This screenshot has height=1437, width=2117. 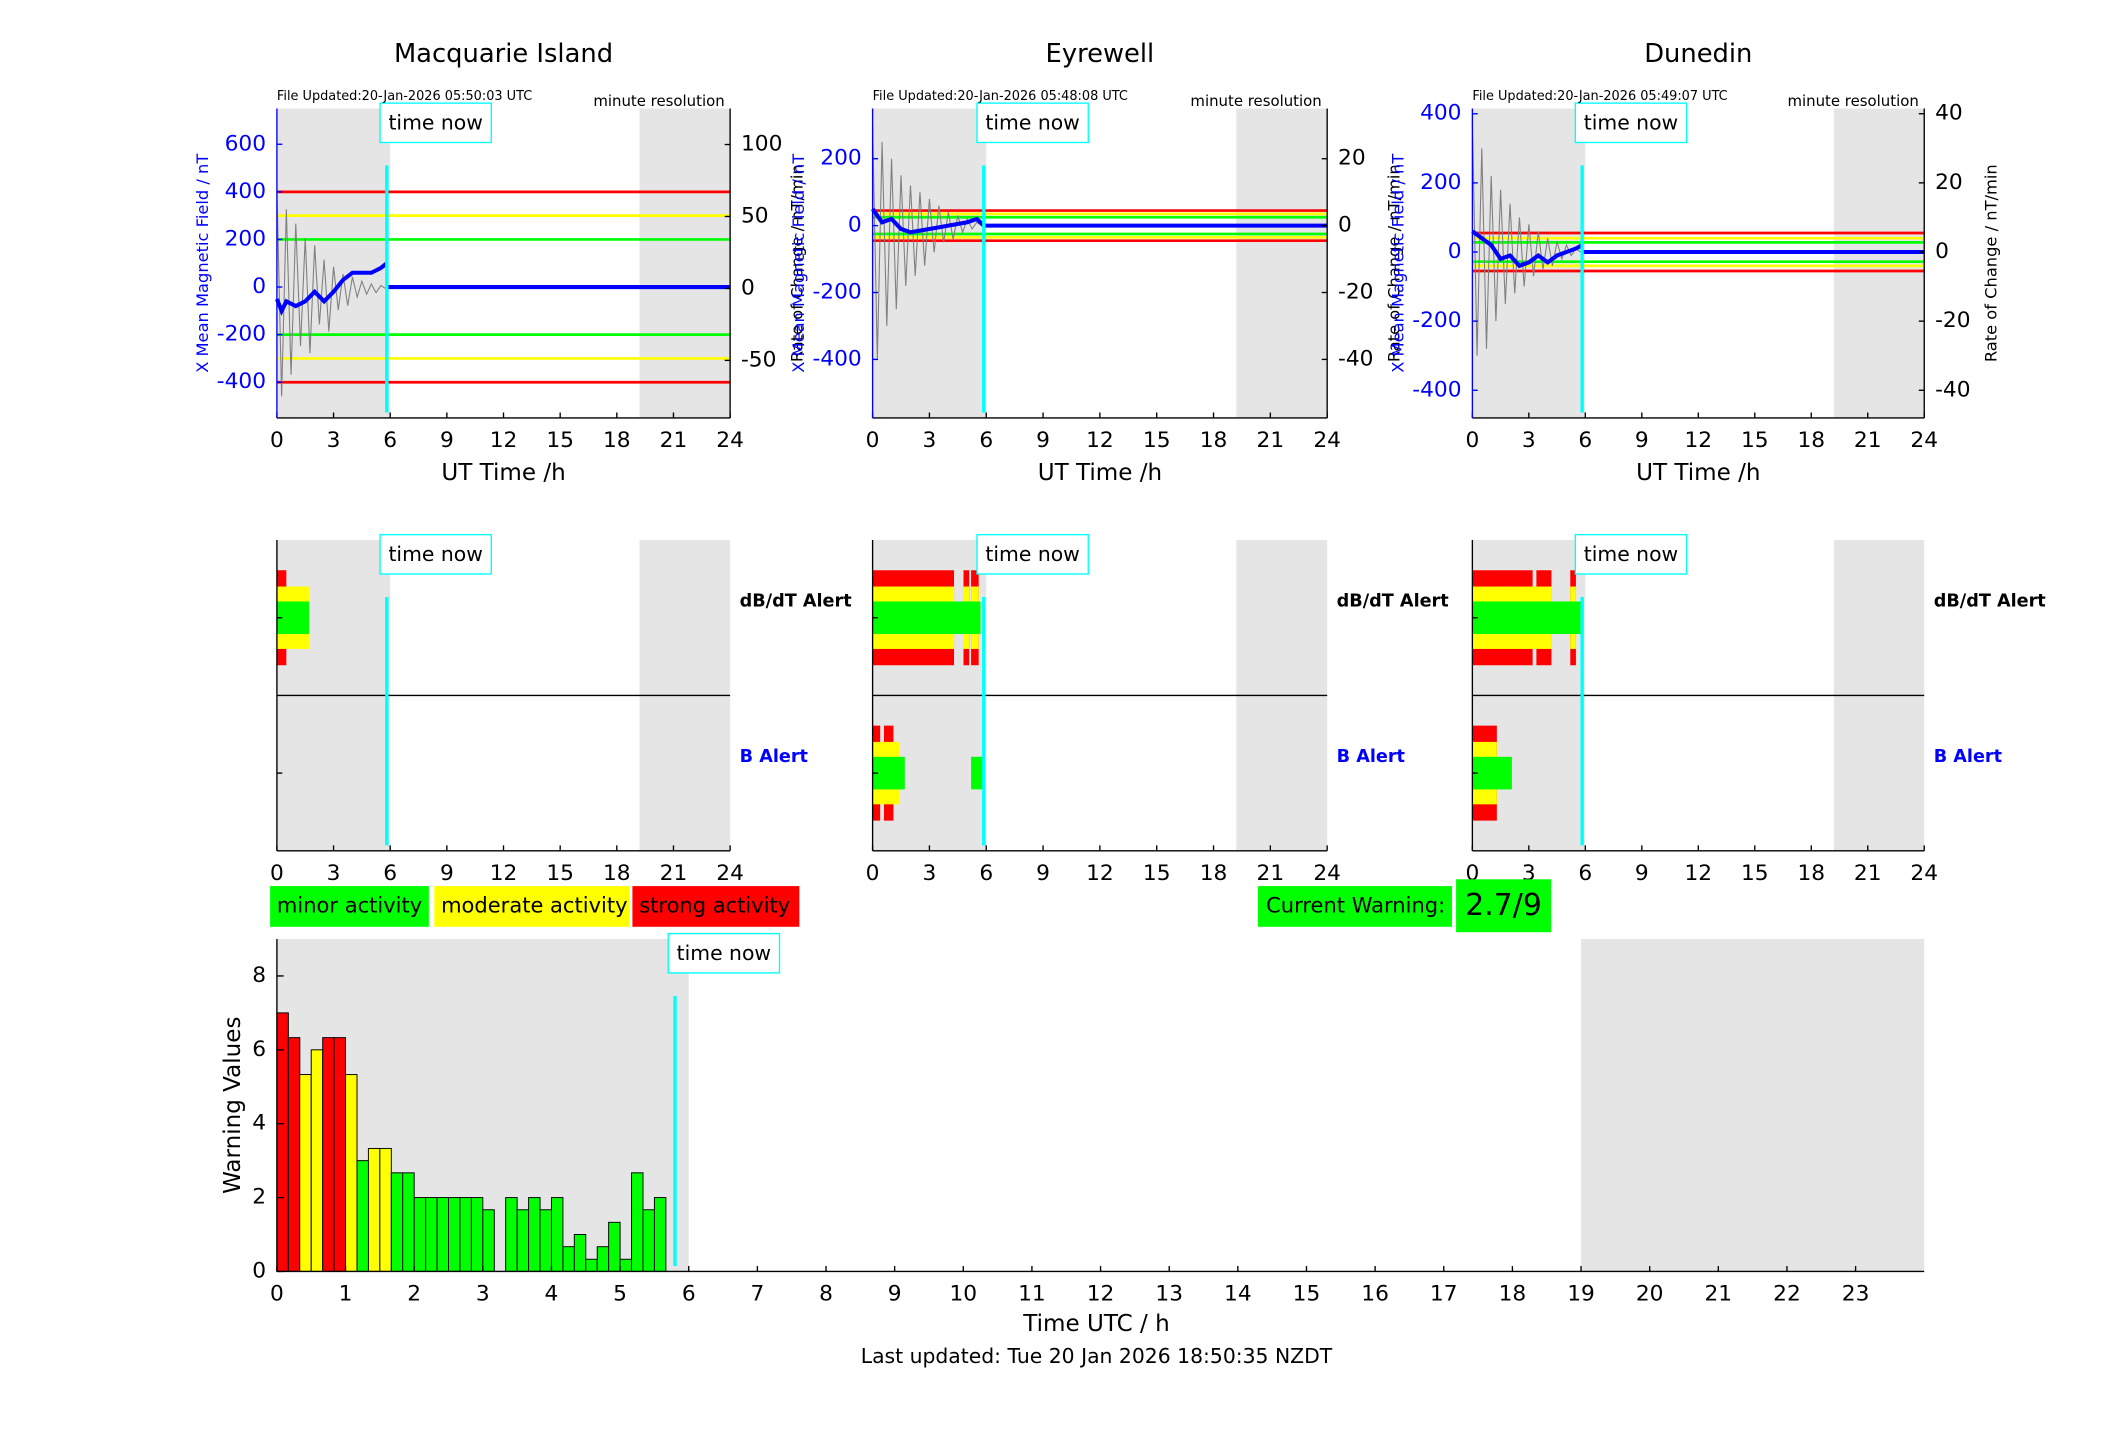 I want to click on legend-label: strong activity, so click(x=714, y=904).